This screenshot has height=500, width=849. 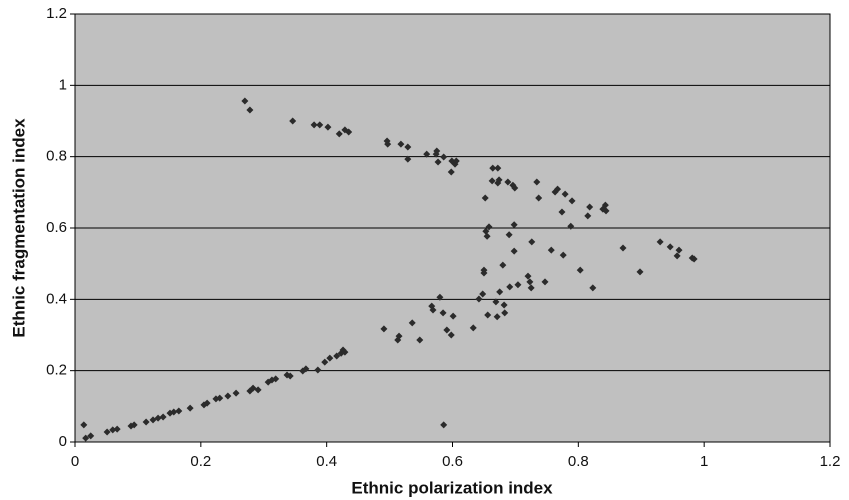 I want to click on y-tick-label: 0.2, so click(x=56, y=370).